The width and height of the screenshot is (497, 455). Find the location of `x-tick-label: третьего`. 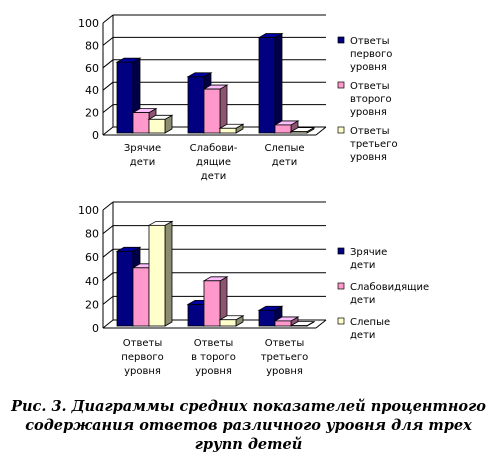

x-tick-label: третьего is located at coordinates (285, 357).